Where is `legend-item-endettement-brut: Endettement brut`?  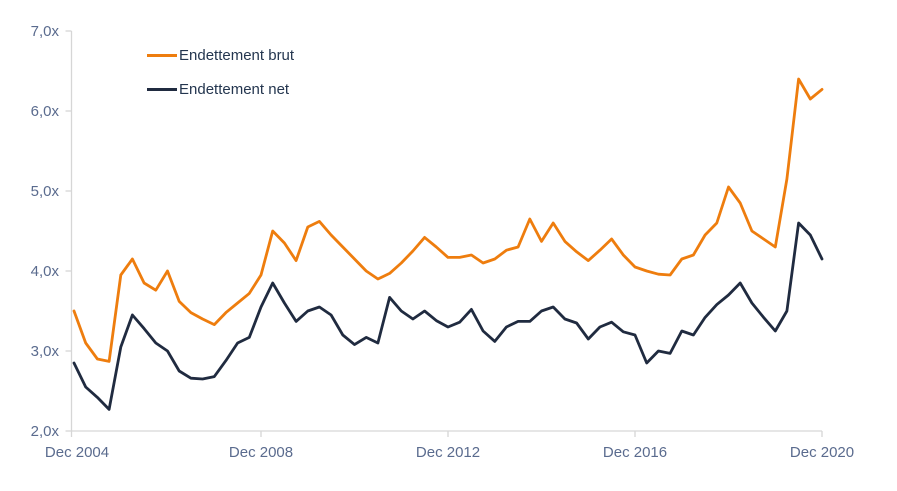
legend-item-endettement-brut: Endettement brut is located at coordinates (220, 55).